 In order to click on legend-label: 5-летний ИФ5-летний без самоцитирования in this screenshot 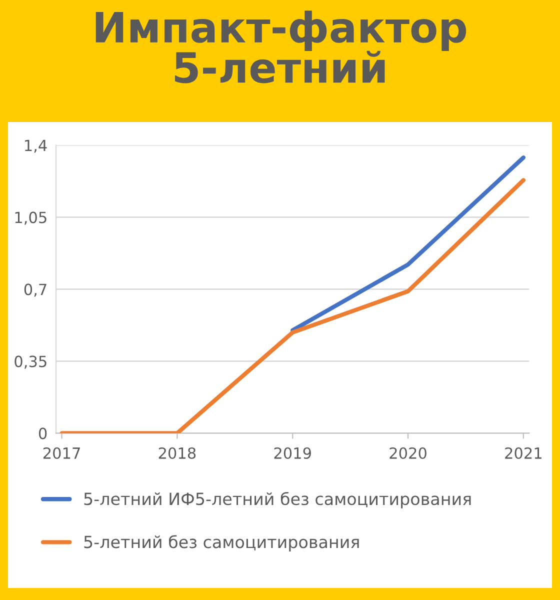, I will do `click(277, 500)`.